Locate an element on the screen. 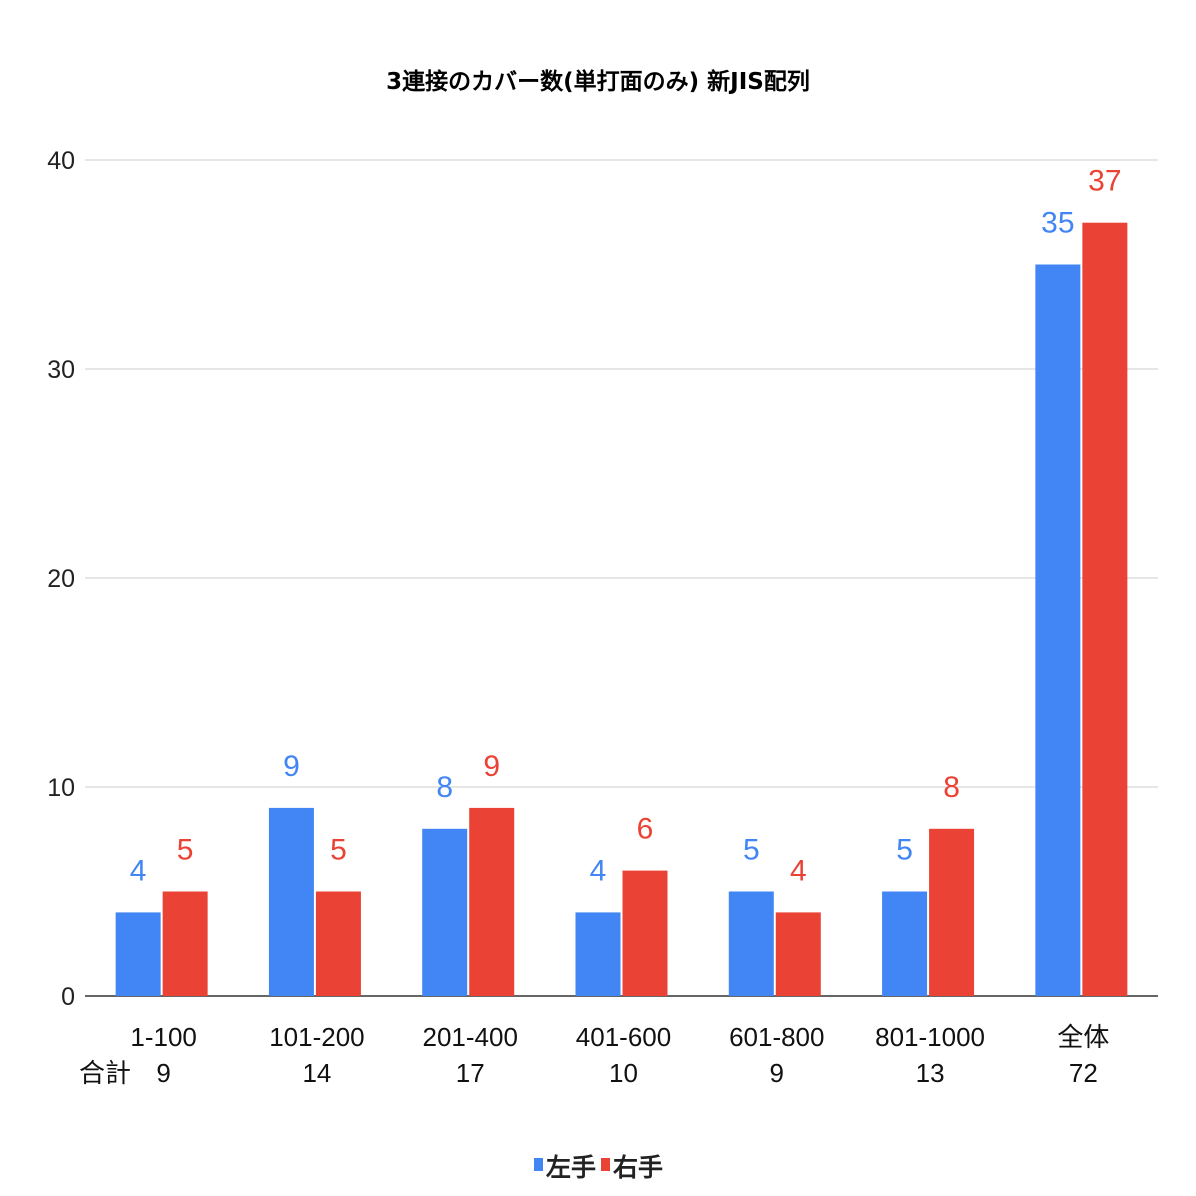 This screenshot has width=1196, height=1196. category-total: 10 is located at coordinates (623, 1073).